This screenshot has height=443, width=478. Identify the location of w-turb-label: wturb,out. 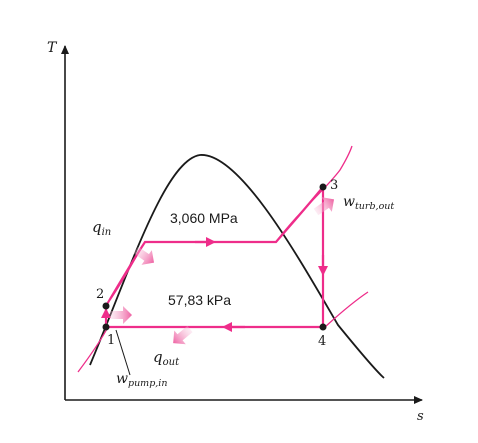
(368, 203).